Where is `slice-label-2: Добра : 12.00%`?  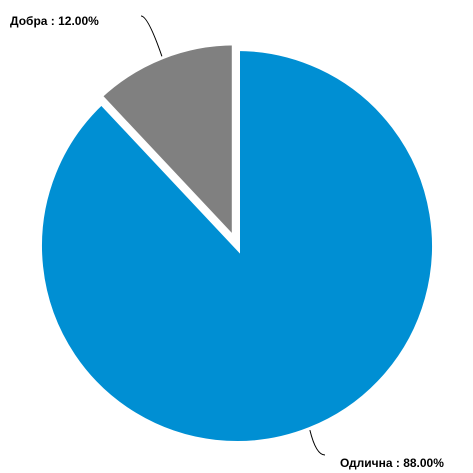
slice-label-2: Добра : 12.00% is located at coordinates (54, 21).